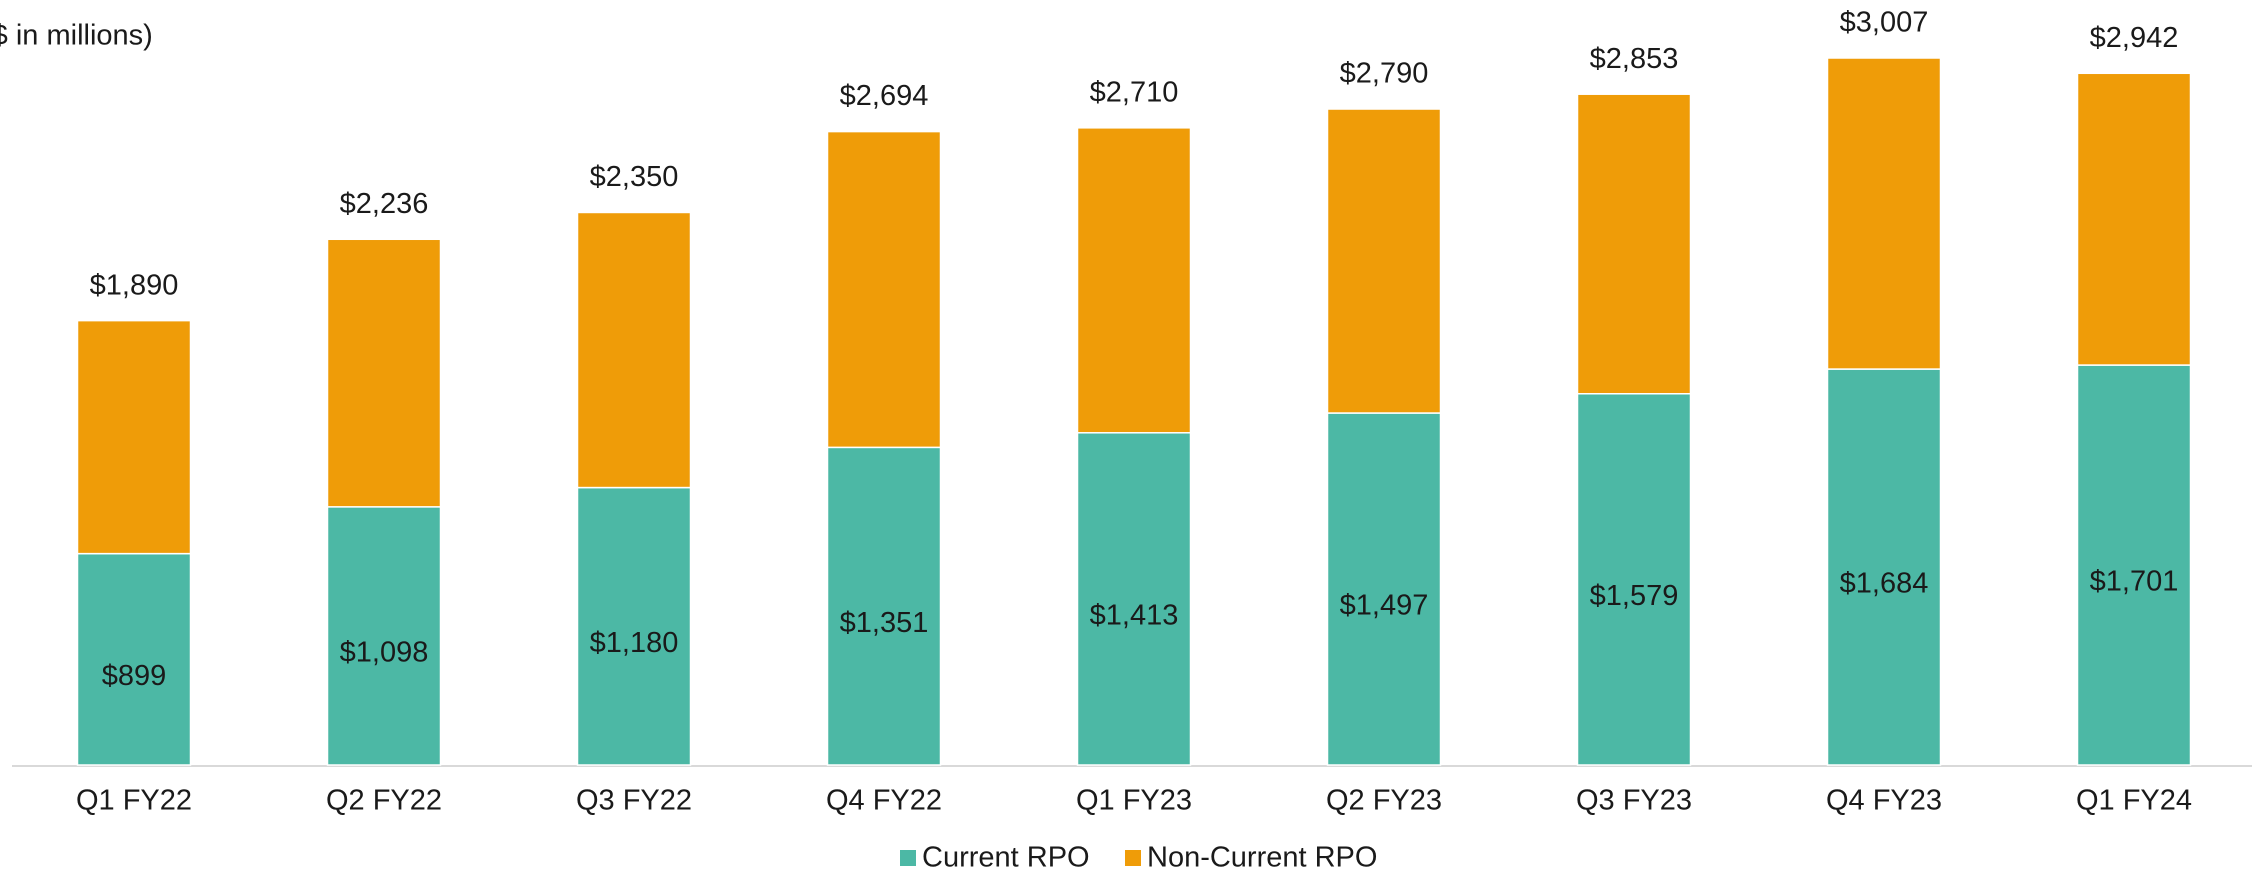  What do you see at coordinates (2134, 38) in the screenshot?
I see `total-label: $2,942` at bounding box center [2134, 38].